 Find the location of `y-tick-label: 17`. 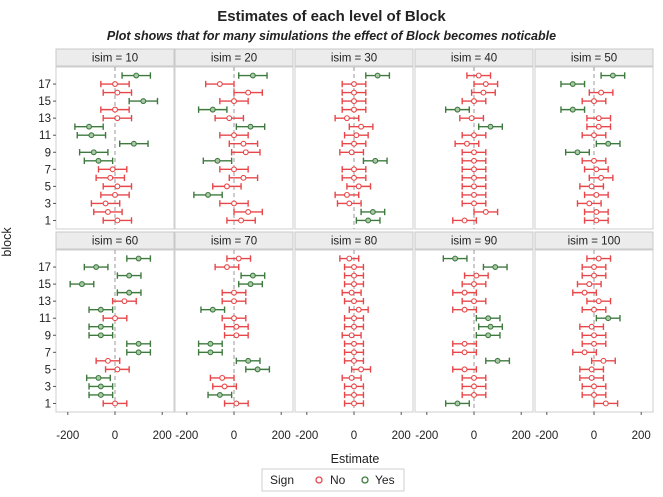

y-tick-label: 17 is located at coordinates (44, 268).